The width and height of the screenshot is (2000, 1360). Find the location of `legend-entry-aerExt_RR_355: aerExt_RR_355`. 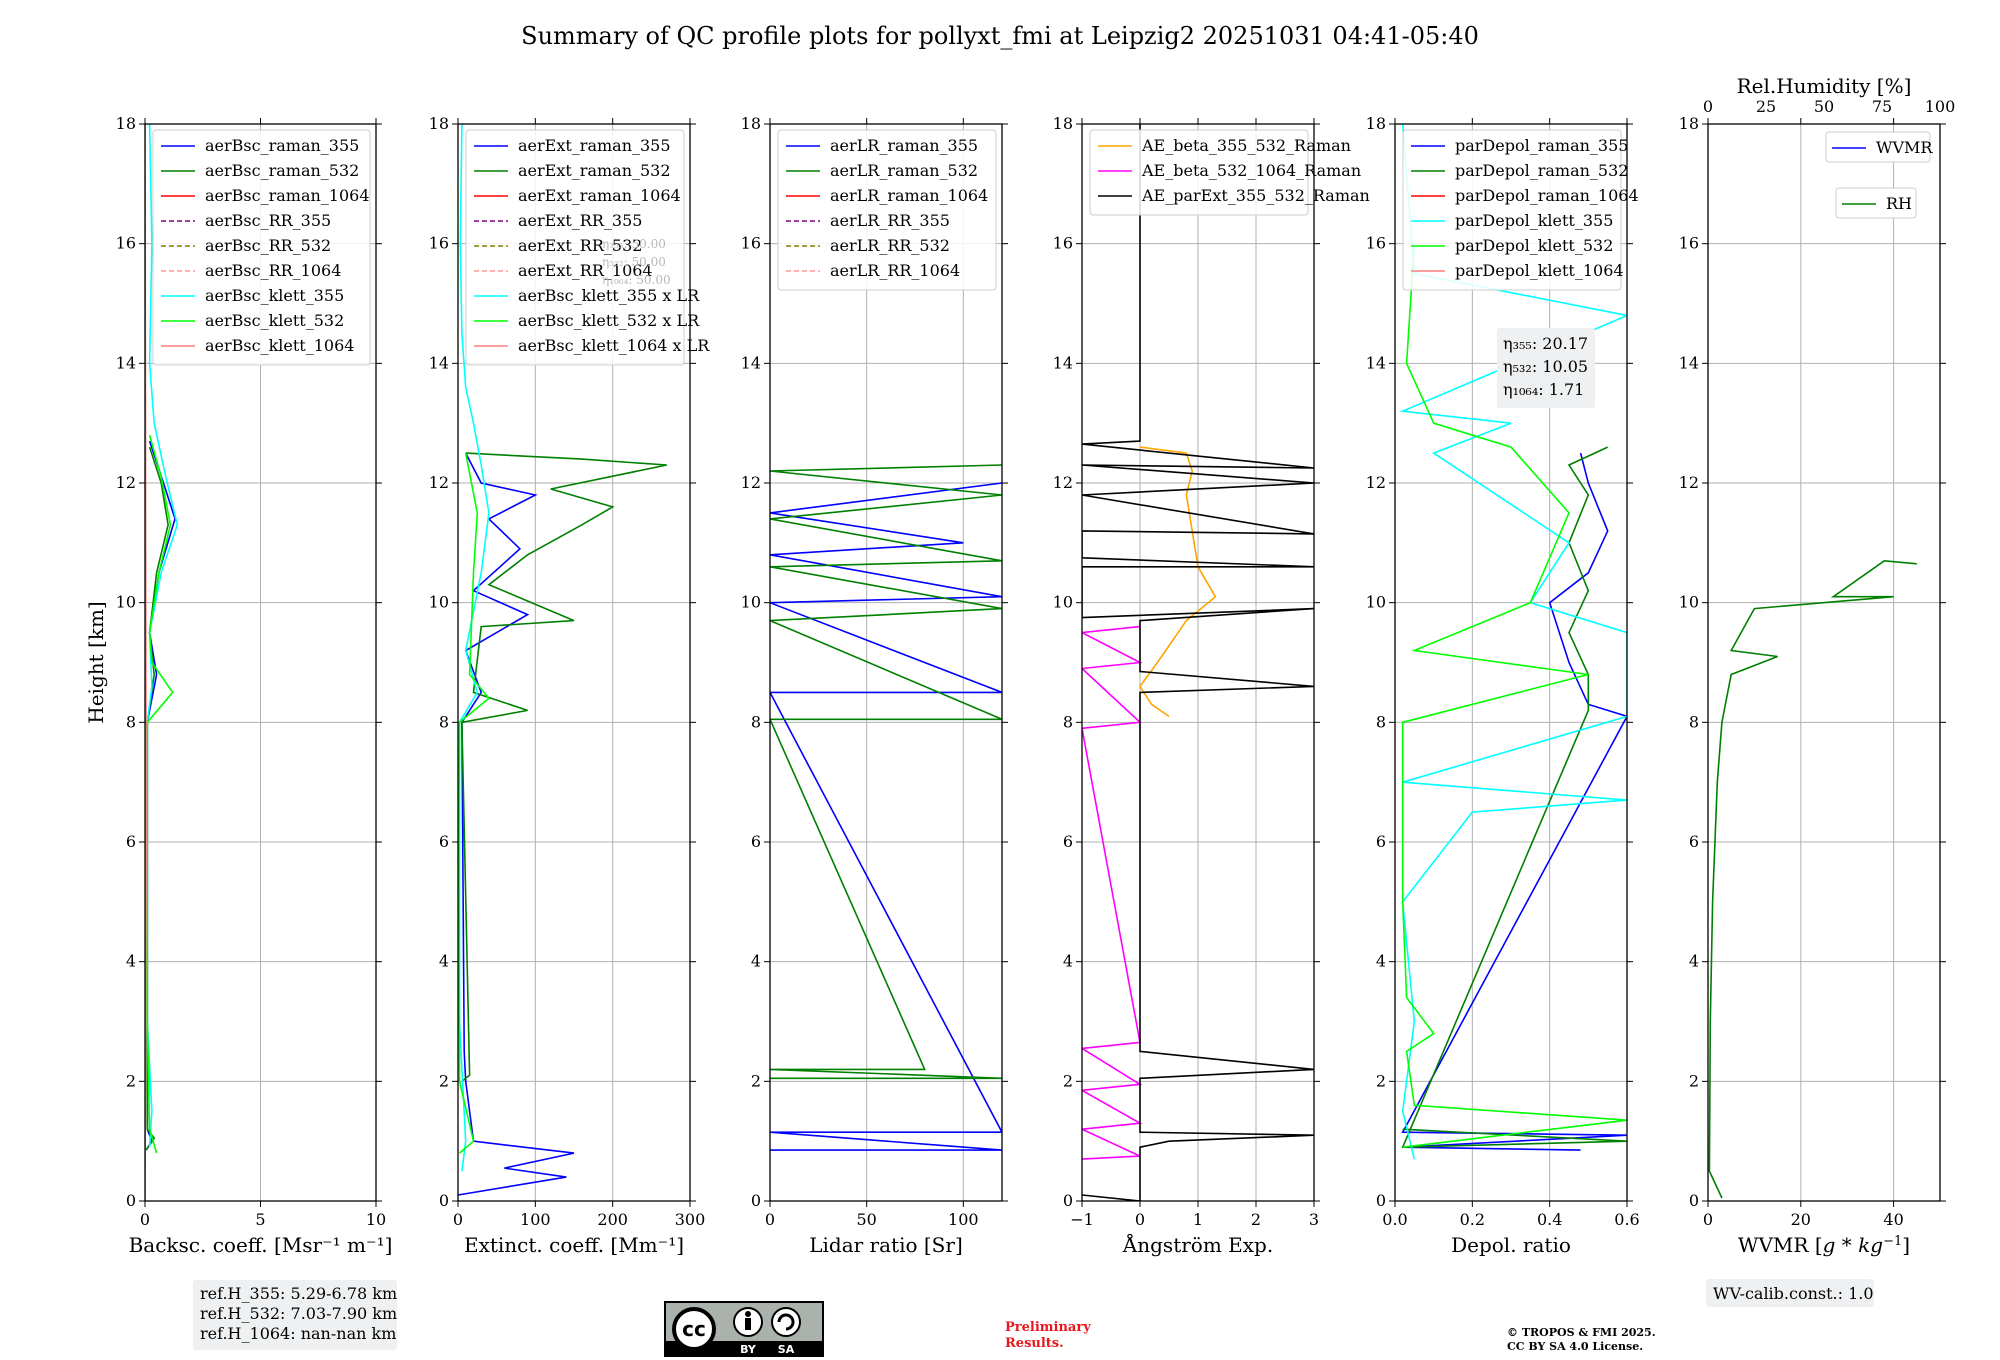

legend-entry-aerExt_RR_355: aerExt_RR_355 is located at coordinates (580, 220).